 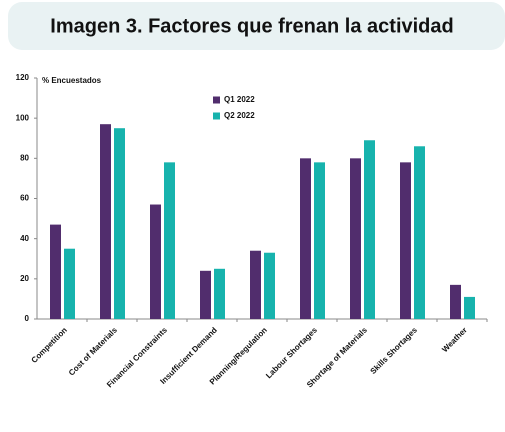 I want to click on legend-label: Q1 2022, so click(x=239, y=99).